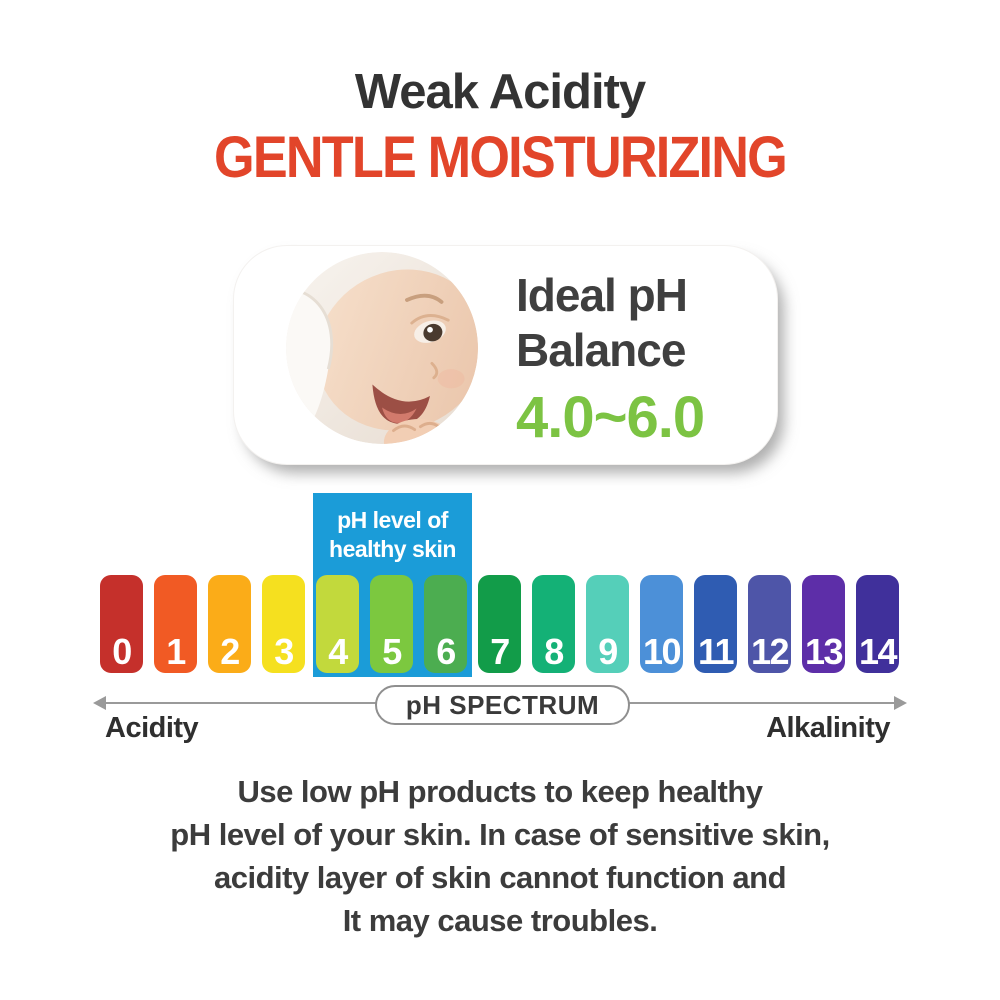  What do you see at coordinates (500, 920) in the screenshot?
I see `description-line: It may cause troubles.` at bounding box center [500, 920].